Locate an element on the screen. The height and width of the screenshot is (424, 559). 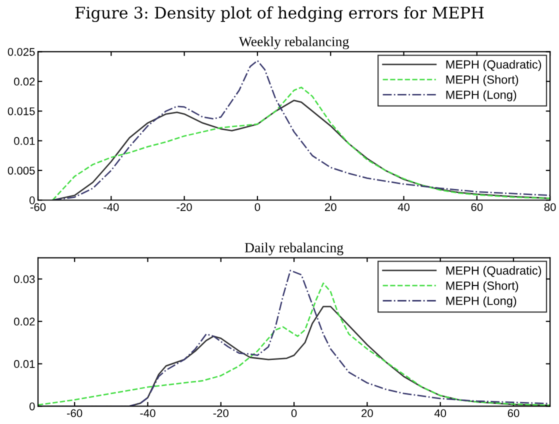
chart-title: Daily rebalancing is located at coordinates (294, 249).